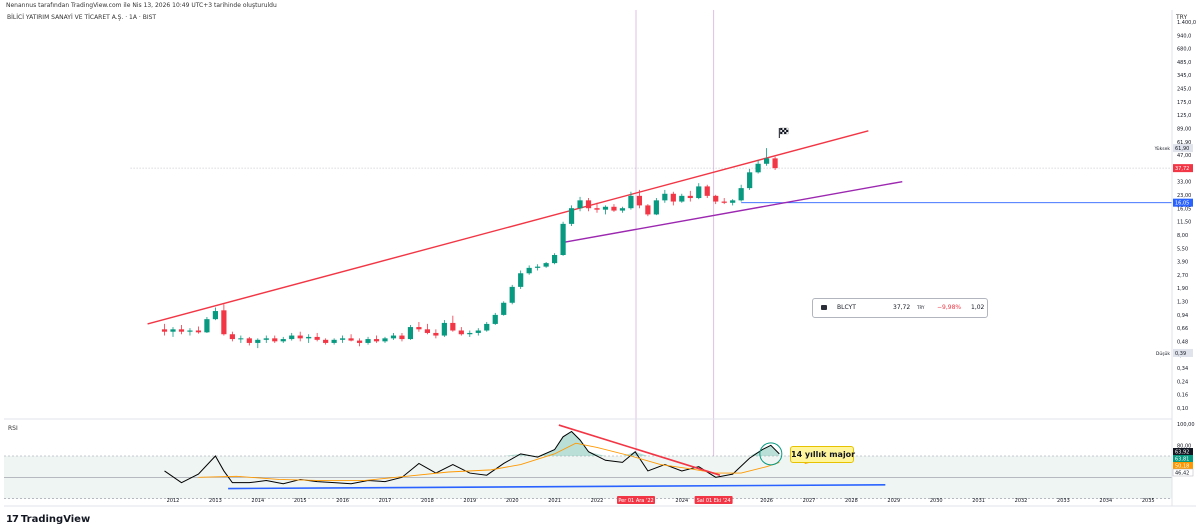 This screenshot has width=1200, height=532. What do you see at coordinates (846, 307) in the screenshot?
I see `quote-symbol: BLCYT` at bounding box center [846, 307].